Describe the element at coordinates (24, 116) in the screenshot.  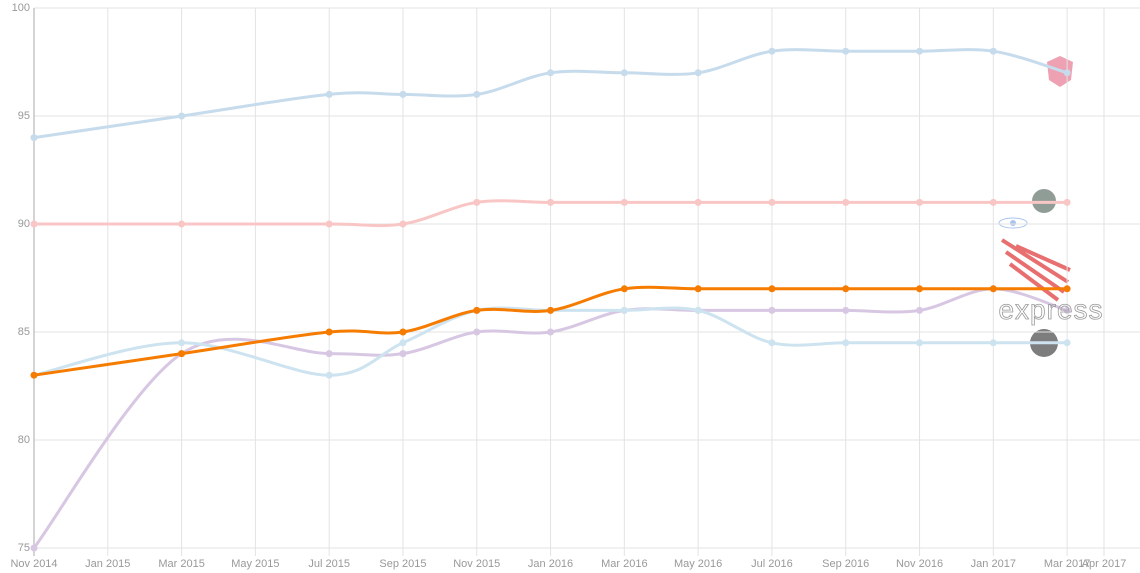
I see `y-tick-label: 95` at that location.